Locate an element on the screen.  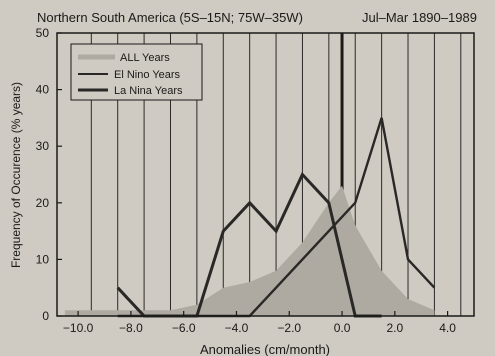
y-tick-label: 50 is located at coordinates (43, 33).